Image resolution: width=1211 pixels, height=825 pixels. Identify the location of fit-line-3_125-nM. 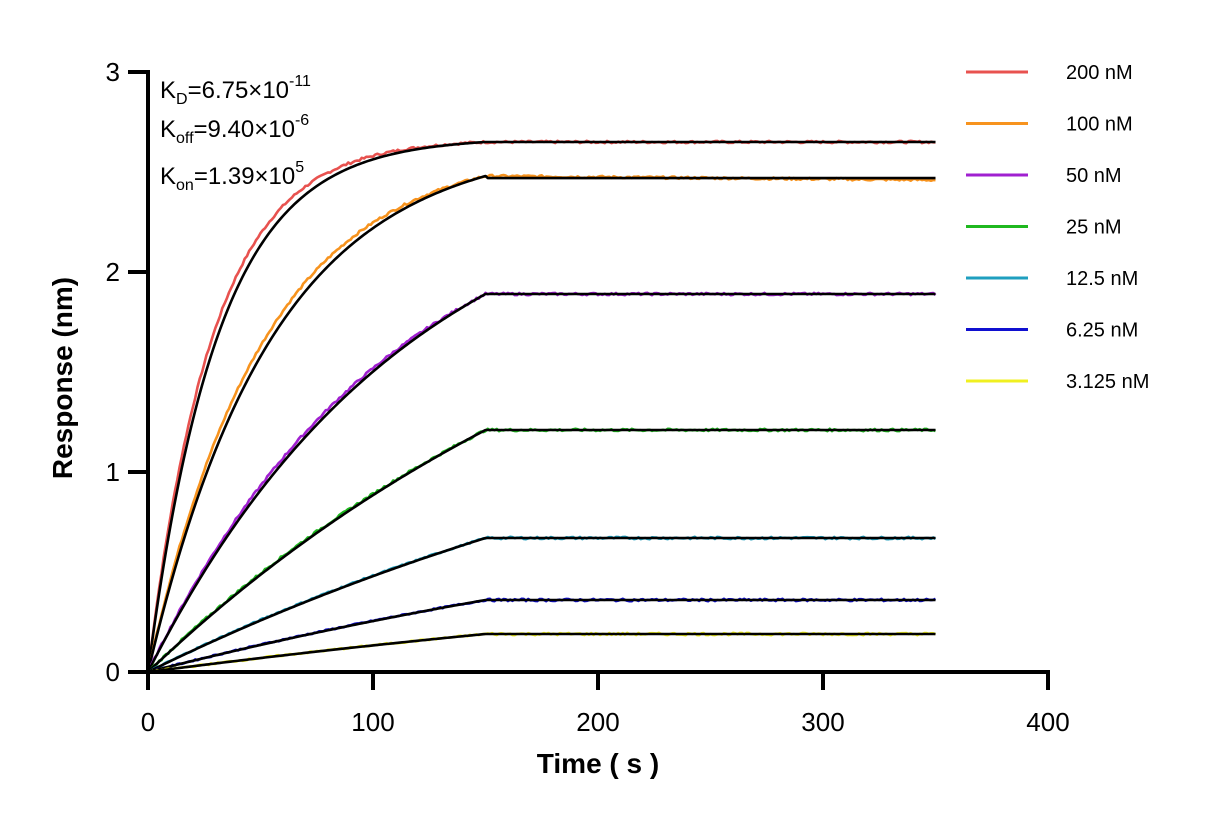
(541, 653).